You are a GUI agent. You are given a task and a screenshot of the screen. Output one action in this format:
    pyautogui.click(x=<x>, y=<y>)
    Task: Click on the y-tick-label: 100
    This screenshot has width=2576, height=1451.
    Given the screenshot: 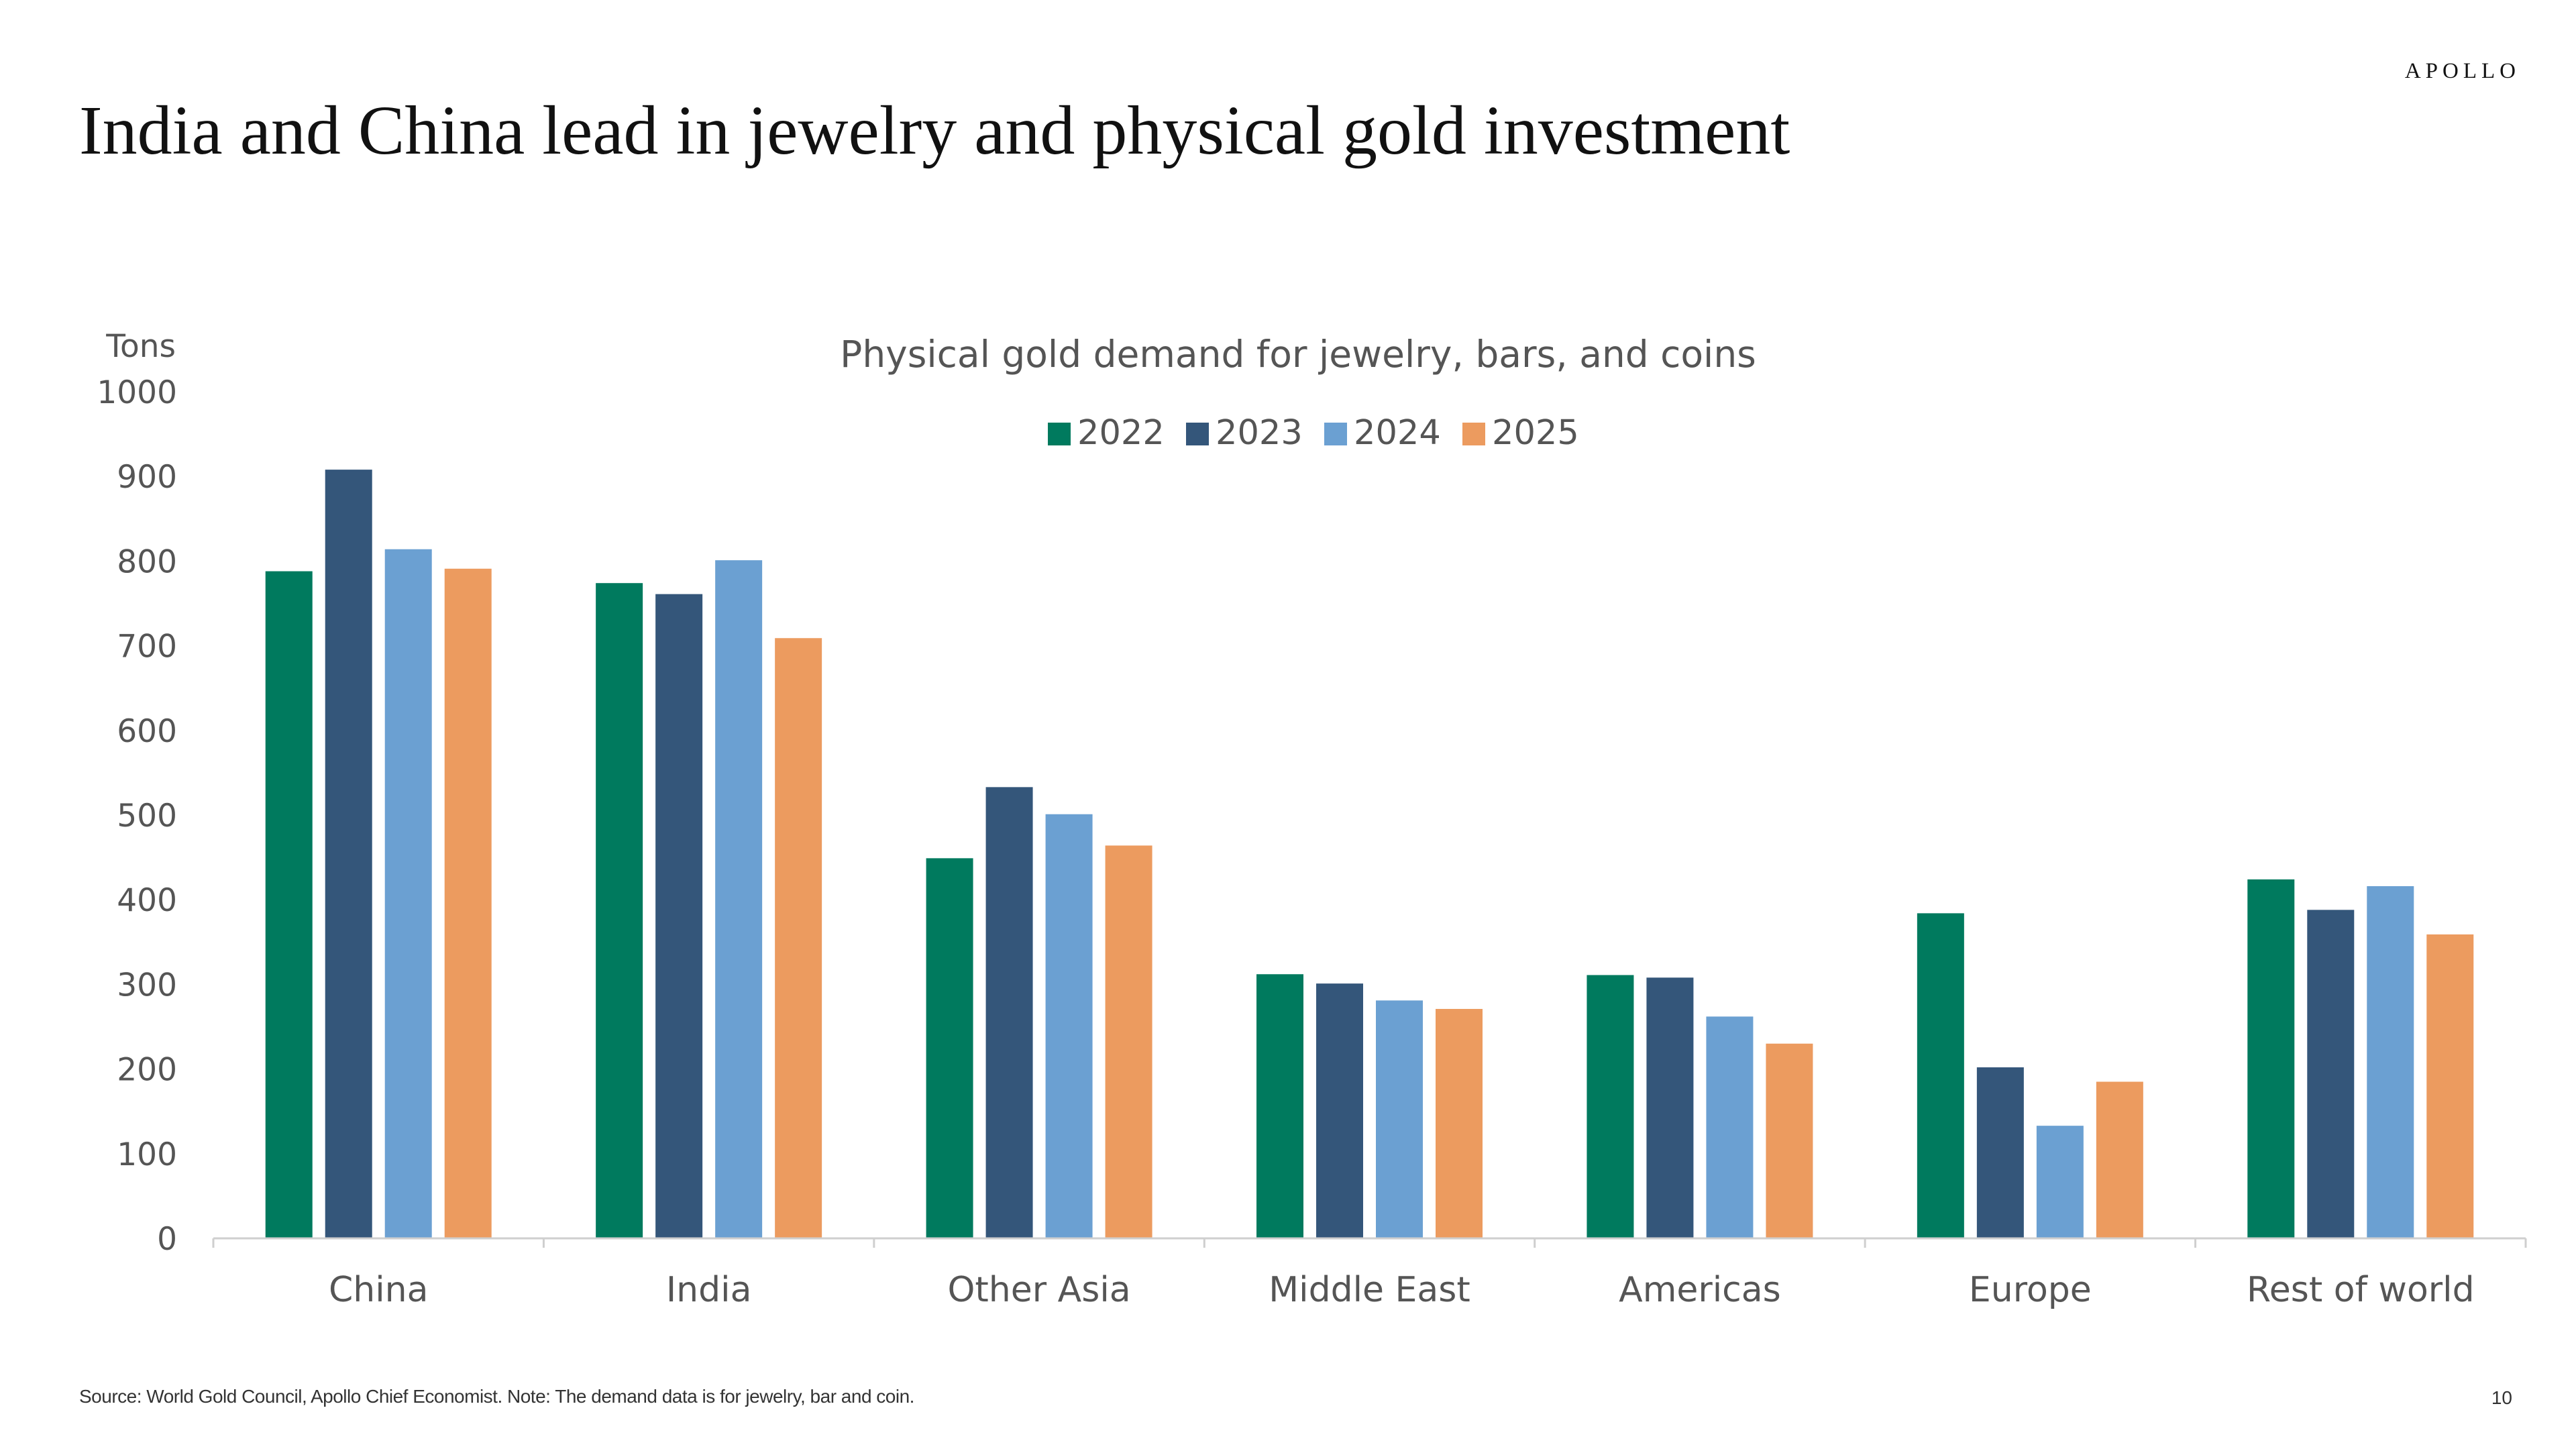 What is the action you would take?
    pyautogui.click(x=147, y=1154)
    